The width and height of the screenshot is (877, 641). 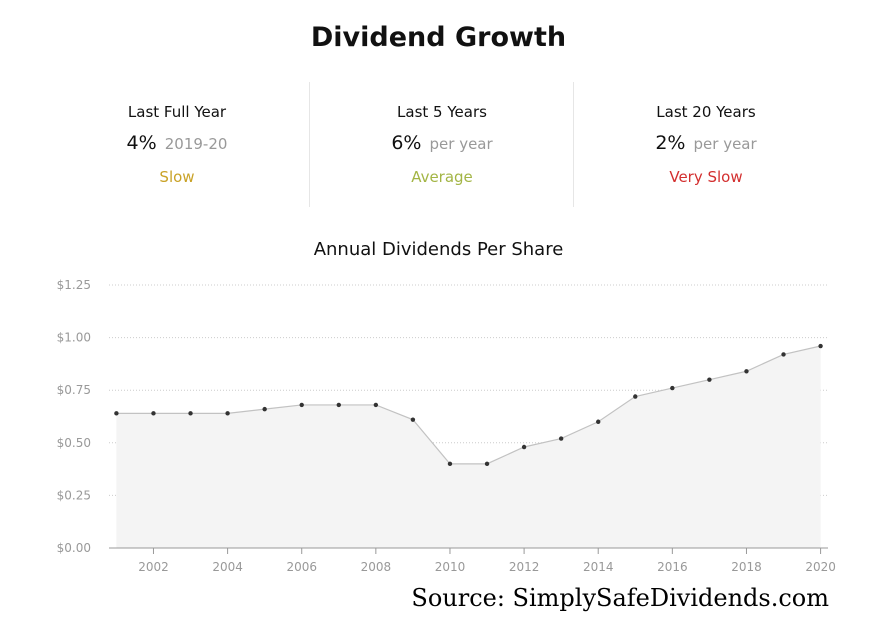 What do you see at coordinates (301, 567) in the screenshot?
I see `x-tick-label: 2006` at bounding box center [301, 567].